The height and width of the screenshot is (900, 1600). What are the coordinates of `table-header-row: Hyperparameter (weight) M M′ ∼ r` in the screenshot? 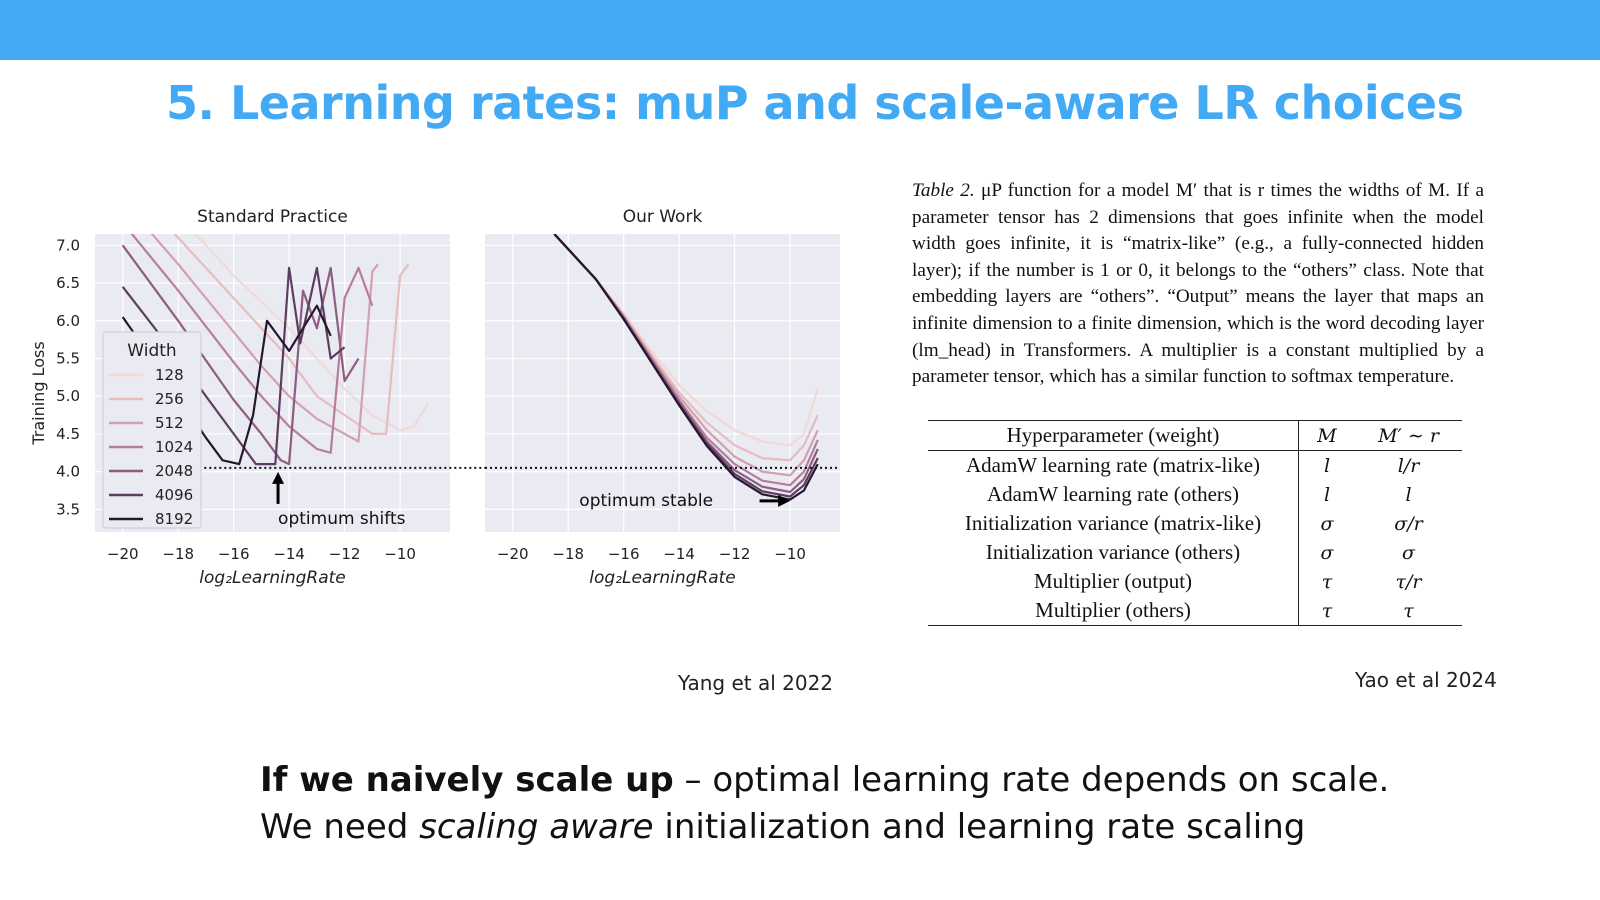 It's located at (1195, 435).